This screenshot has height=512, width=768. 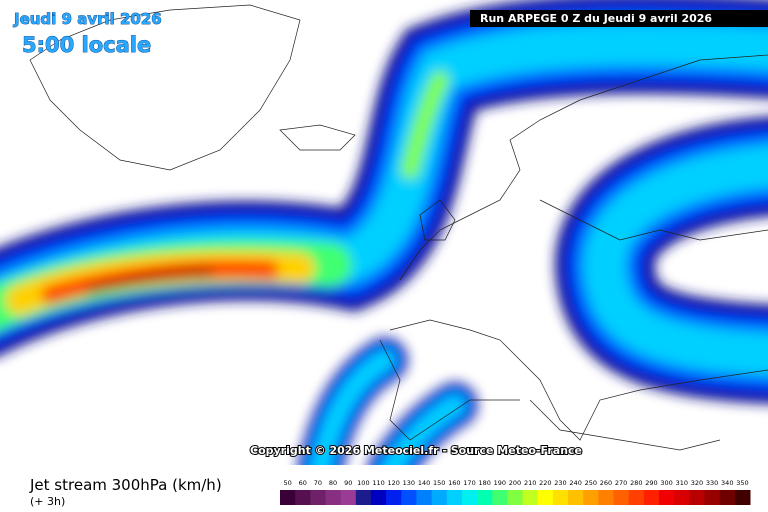 What do you see at coordinates (363, 483) in the screenshot?
I see `legend-label: 100` at bounding box center [363, 483].